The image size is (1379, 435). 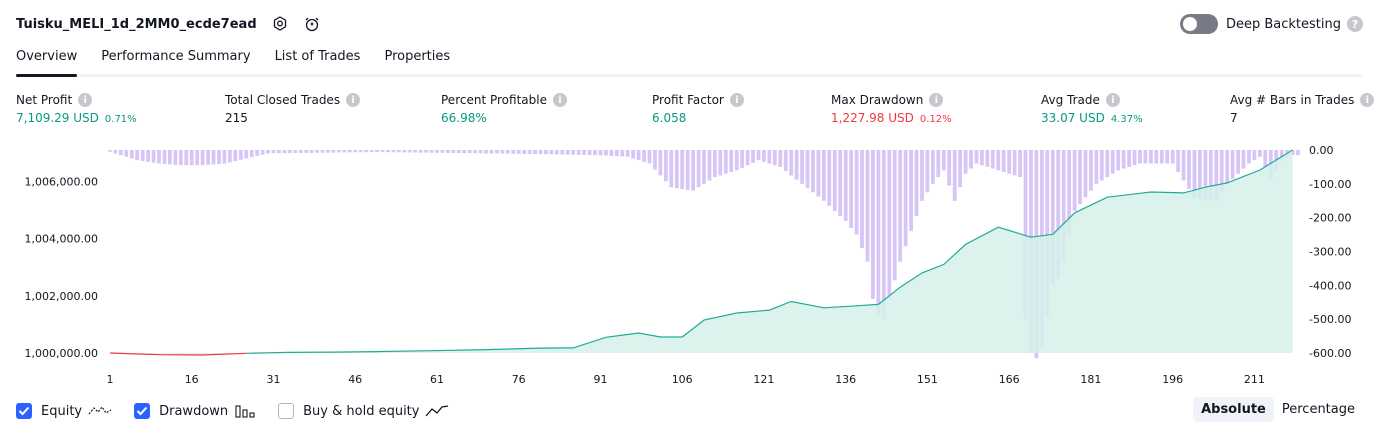 What do you see at coordinates (24, 411) in the screenshot?
I see `equity-checkbox` at bounding box center [24, 411].